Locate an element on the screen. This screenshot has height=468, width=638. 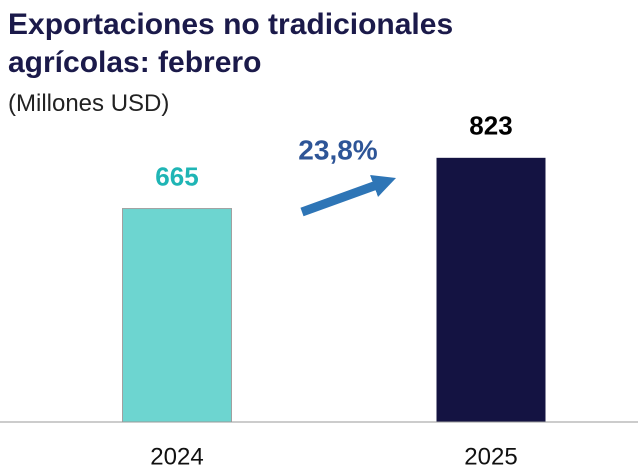
trend-arrow is located at coordinates (348, 195).